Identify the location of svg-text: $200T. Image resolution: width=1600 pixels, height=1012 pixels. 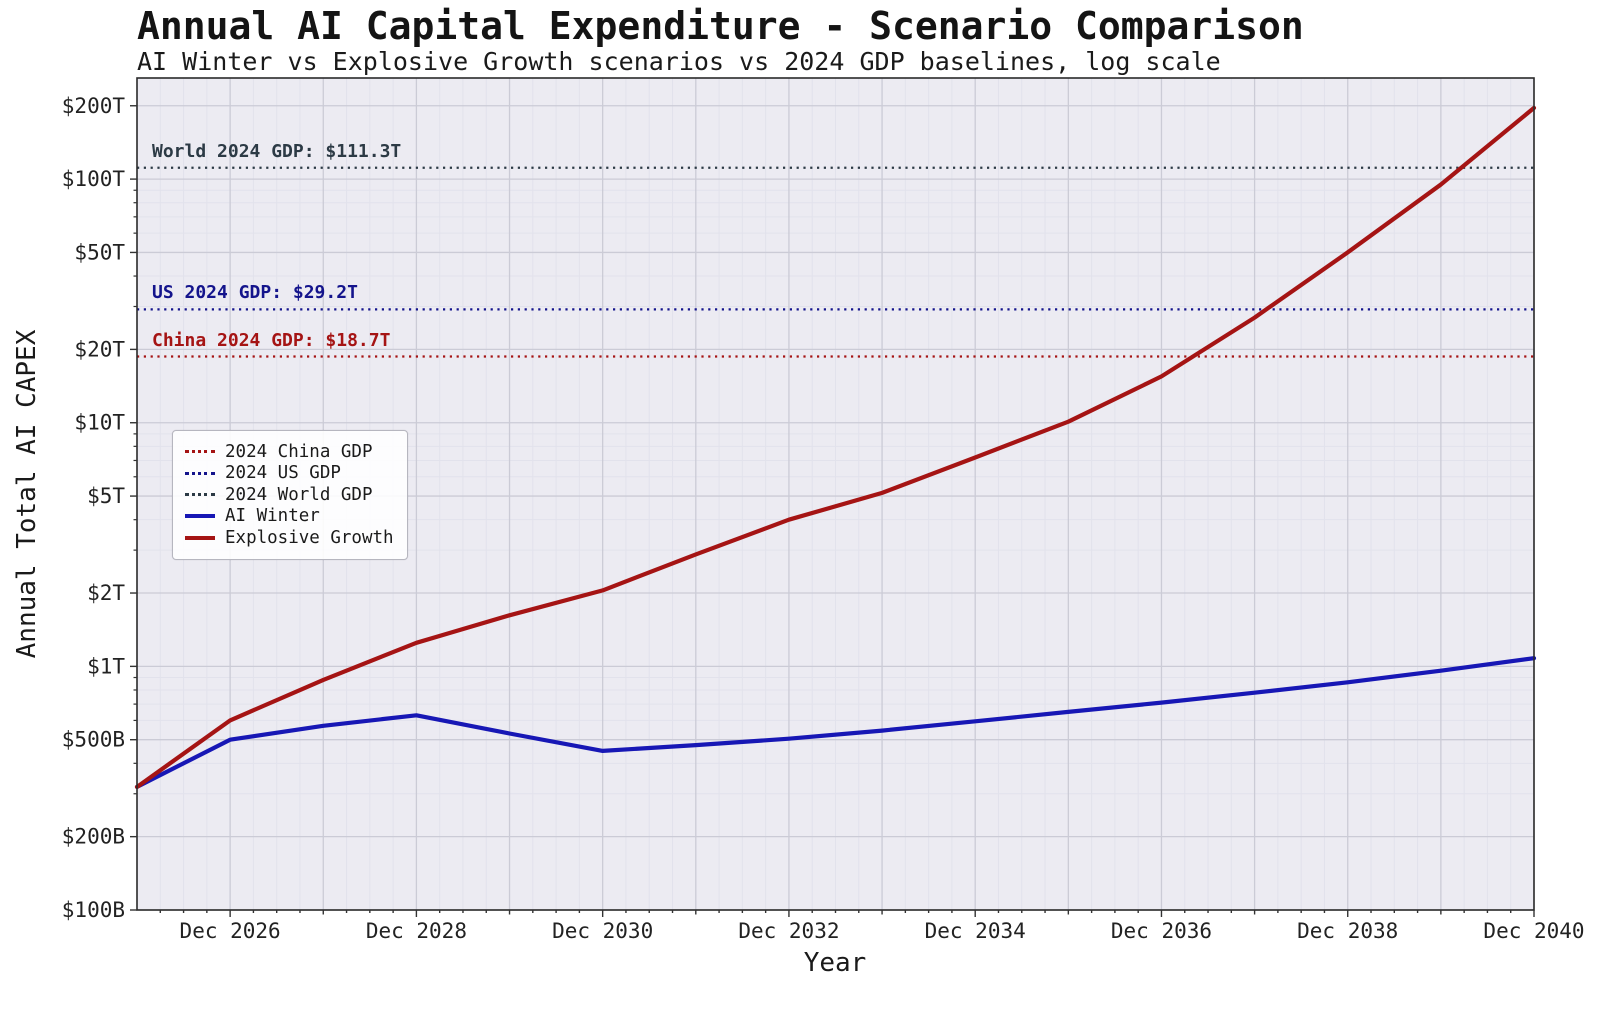
(94, 106).